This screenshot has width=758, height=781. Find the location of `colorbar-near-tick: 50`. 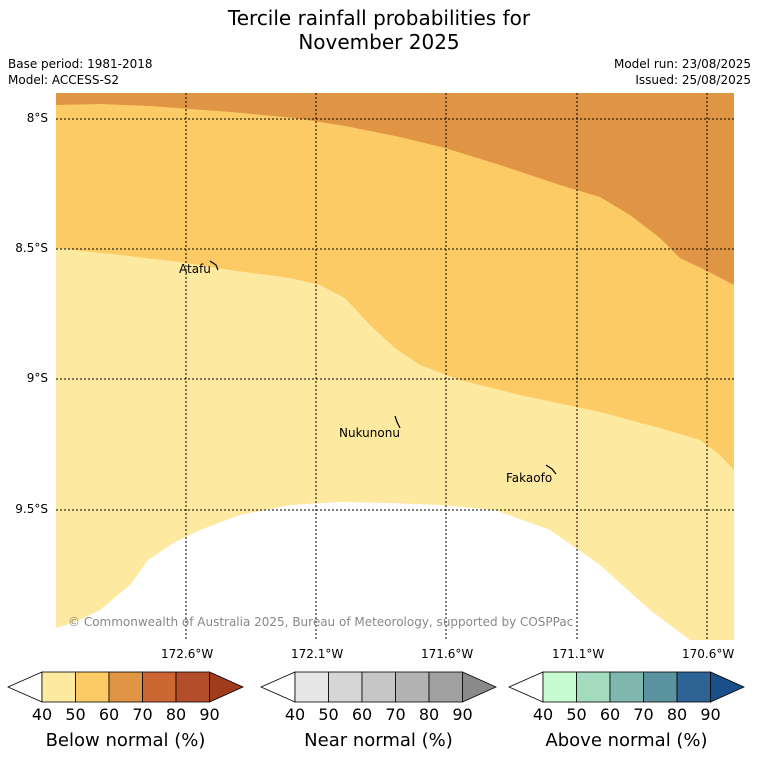

colorbar-near-tick: 50 is located at coordinates (328, 714).